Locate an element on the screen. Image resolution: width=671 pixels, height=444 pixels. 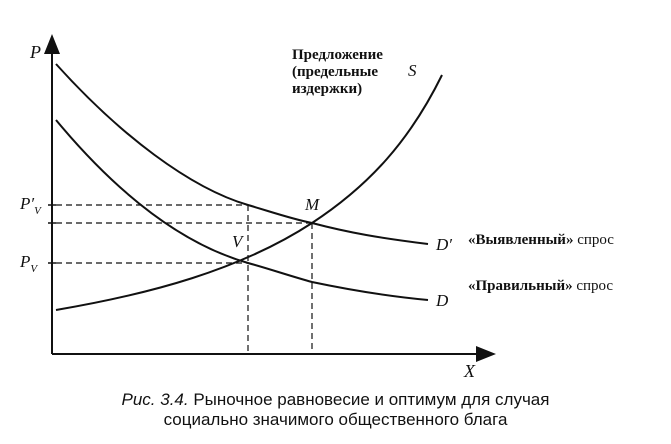
correct-demand-name-rest: спрос is located at coordinates (593, 286).